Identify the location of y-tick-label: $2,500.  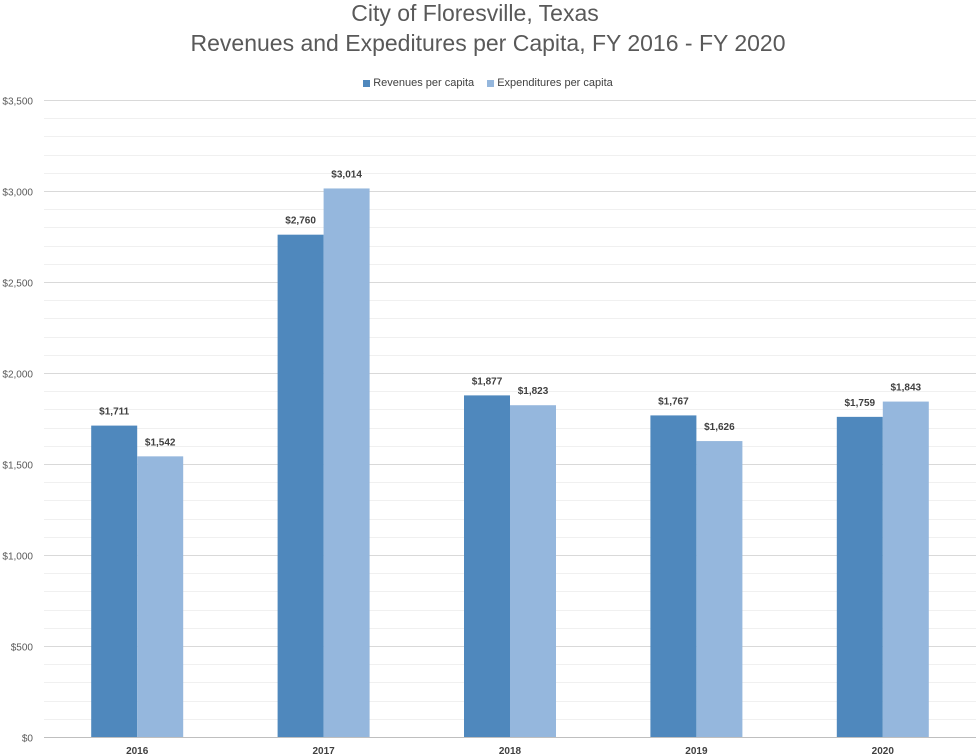
(17, 284).